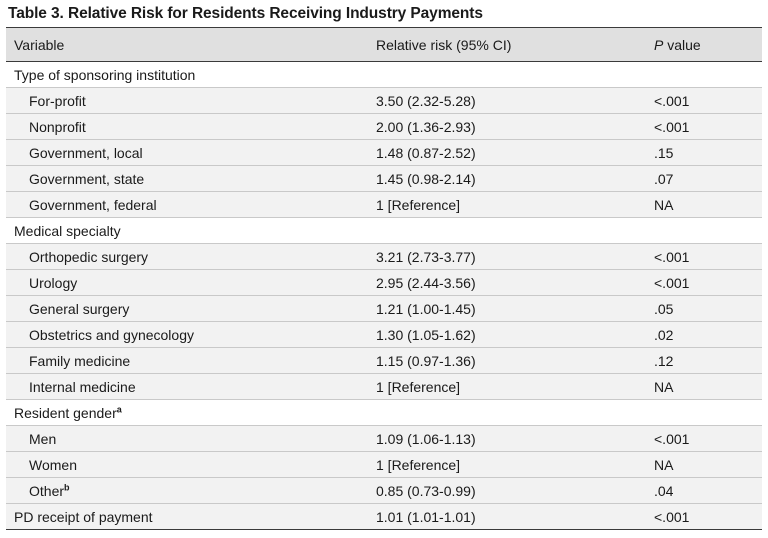 This screenshot has height=538, width=768. I want to click on variable-text: Government, local, so click(86, 152).